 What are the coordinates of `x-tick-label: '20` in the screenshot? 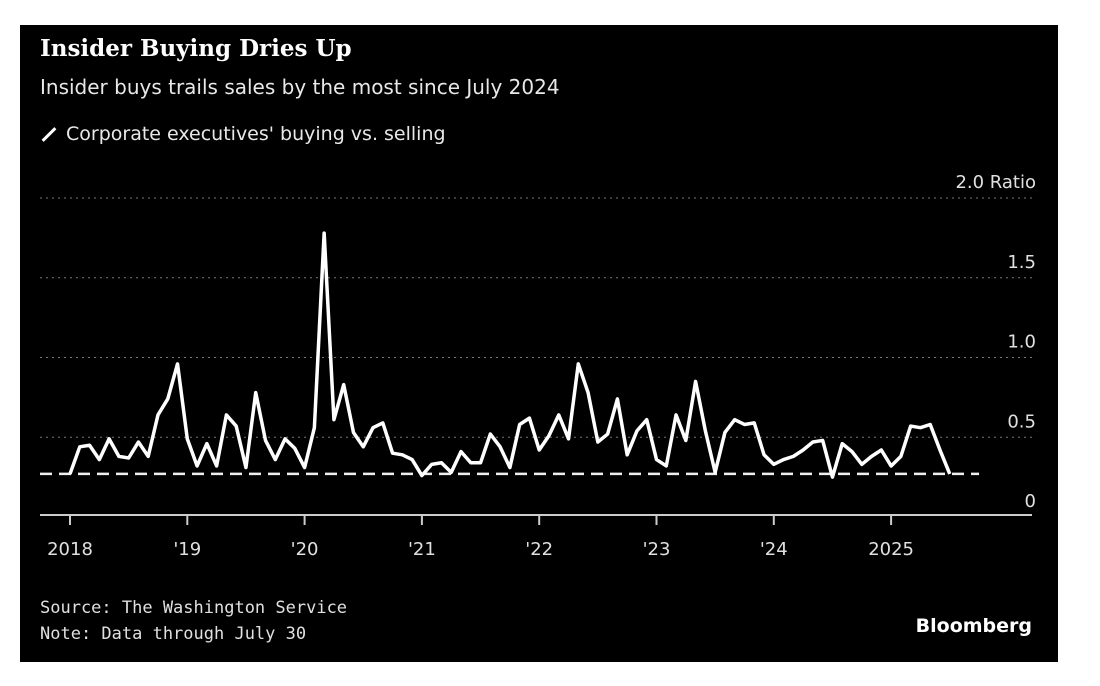 It's located at (305, 549).